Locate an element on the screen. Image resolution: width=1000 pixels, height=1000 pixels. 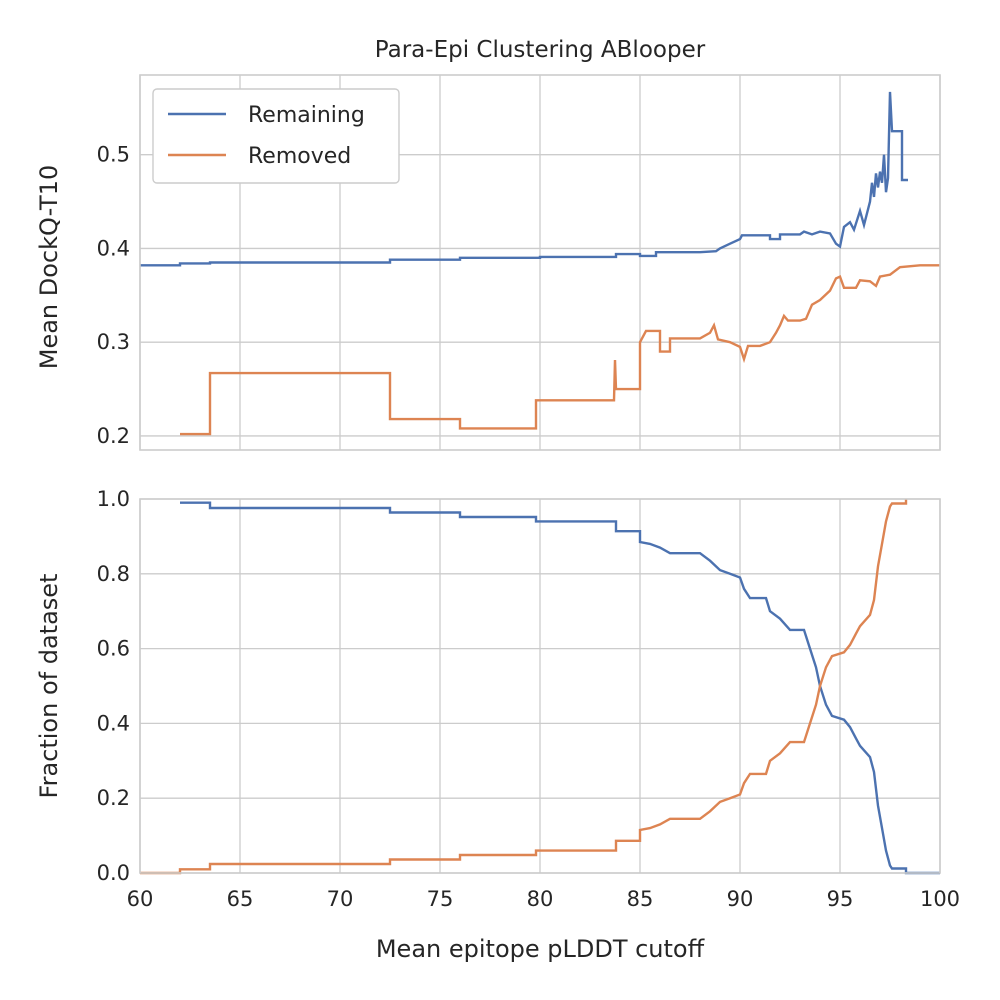
bottom-y-ticks: 0.0 0.2 0.4 0.6 0.8 1.0 is located at coordinates (113, 686).